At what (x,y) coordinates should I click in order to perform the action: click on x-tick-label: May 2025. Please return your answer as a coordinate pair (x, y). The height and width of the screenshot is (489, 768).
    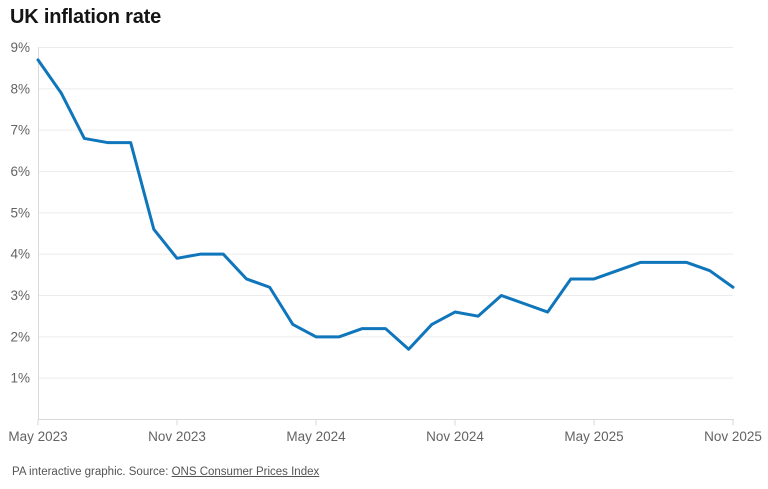
    Looking at the image, I should click on (593, 436).